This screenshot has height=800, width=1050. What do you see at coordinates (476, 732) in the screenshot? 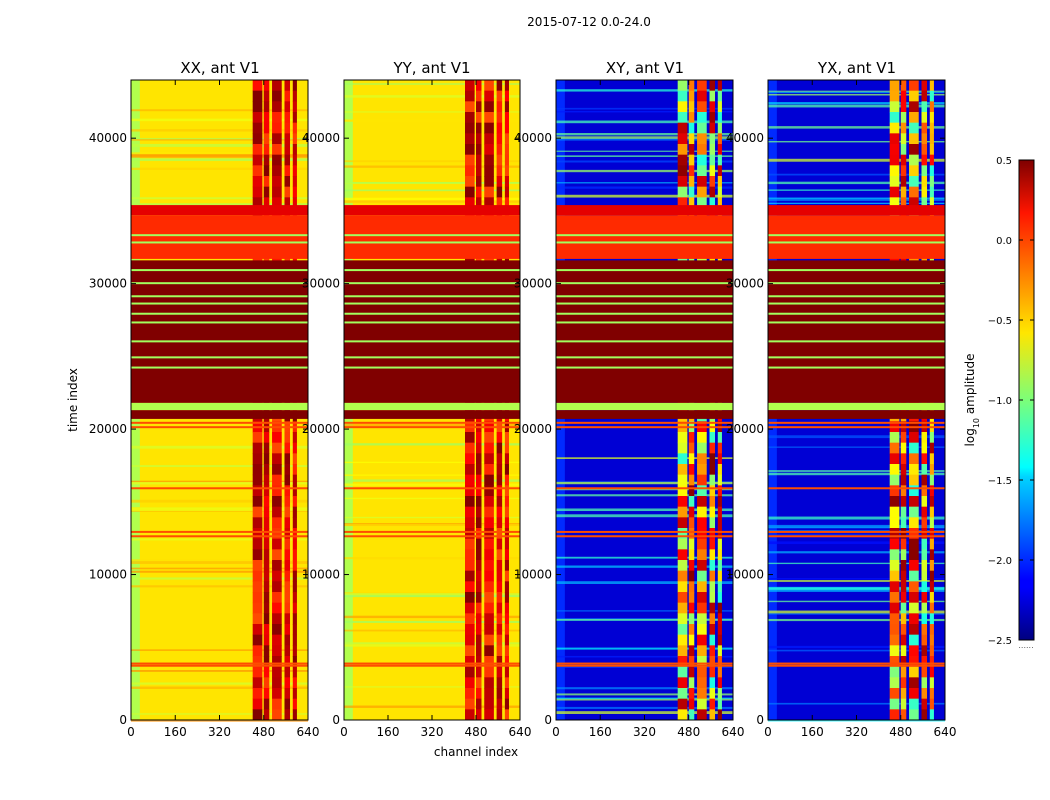
I see `x-tick-label: 480` at bounding box center [476, 732].